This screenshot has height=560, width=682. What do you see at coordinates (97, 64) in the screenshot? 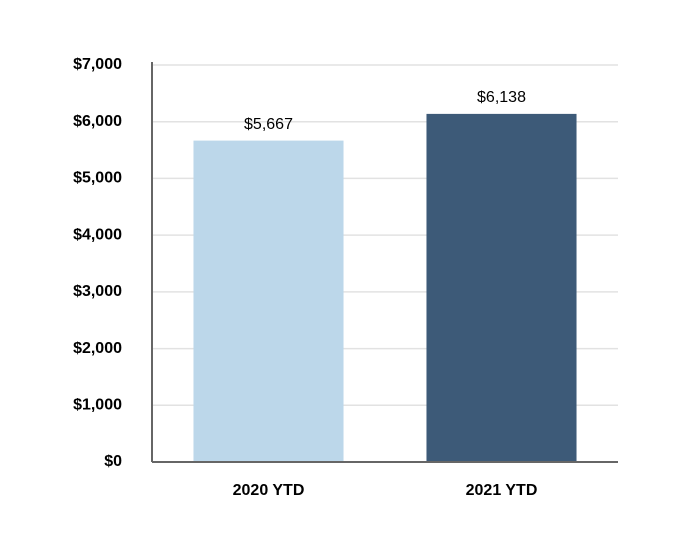
I see `y-tick-label: $7,000` at bounding box center [97, 64].